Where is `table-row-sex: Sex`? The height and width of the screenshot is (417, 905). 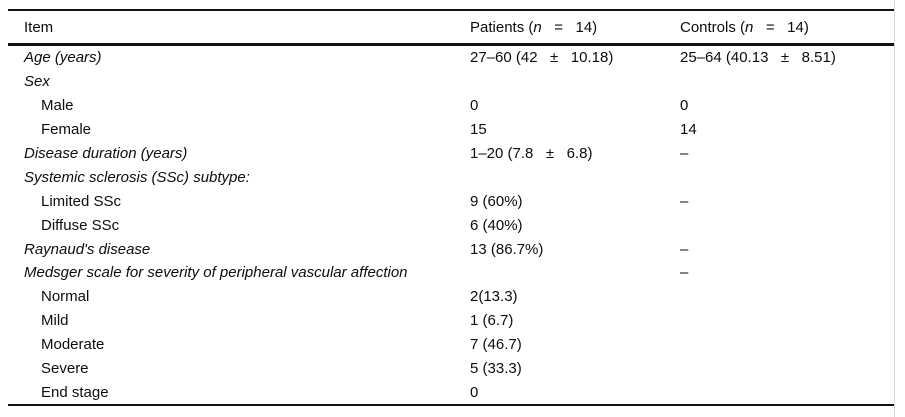
table-row-sex: Sex is located at coordinates (451, 82).